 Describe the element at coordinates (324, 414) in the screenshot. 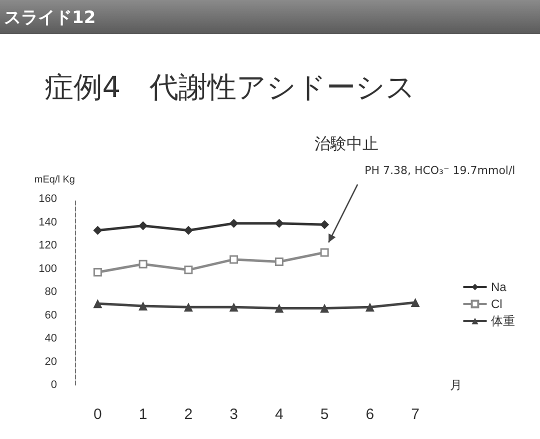

I see `x-tick-label: 5` at that location.